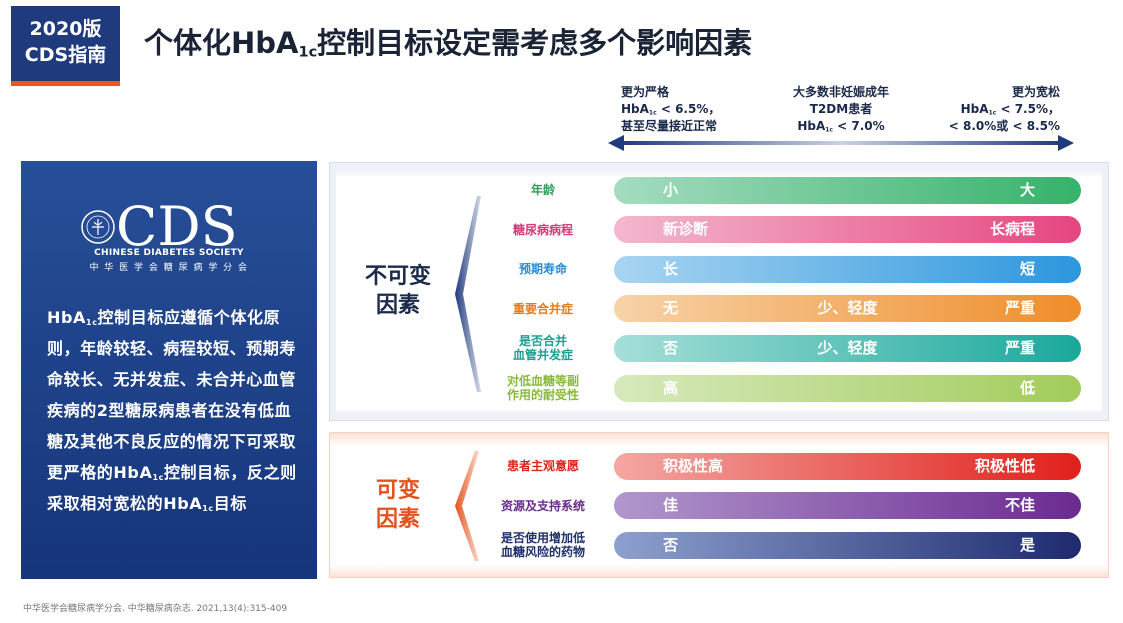 The height and width of the screenshot is (623, 1123). Describe the element at coordinates (1004, 465) in the screenshot. I see `bar-right-label: 积极性低` at that location.